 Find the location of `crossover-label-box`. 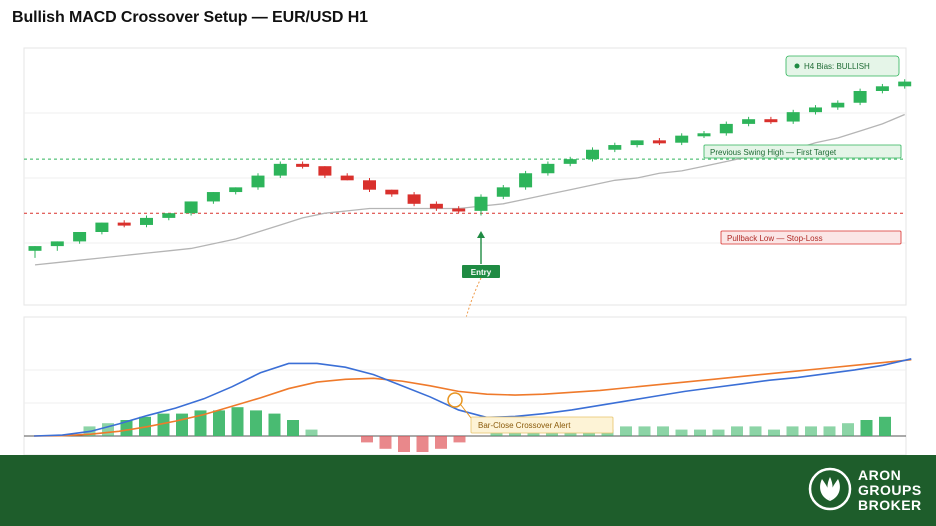

crossover-label-box is located at coordinates (542, 425).